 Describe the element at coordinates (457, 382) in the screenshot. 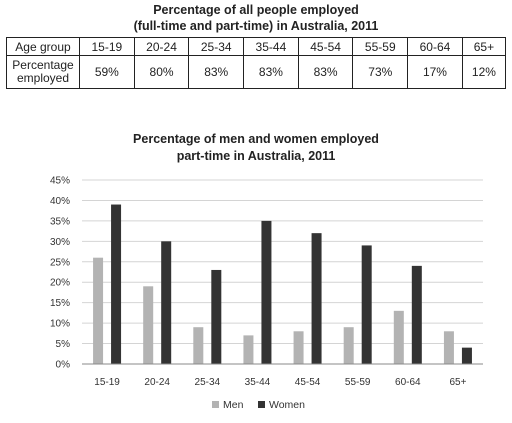

I see `x-category-label: 65+` at that location.